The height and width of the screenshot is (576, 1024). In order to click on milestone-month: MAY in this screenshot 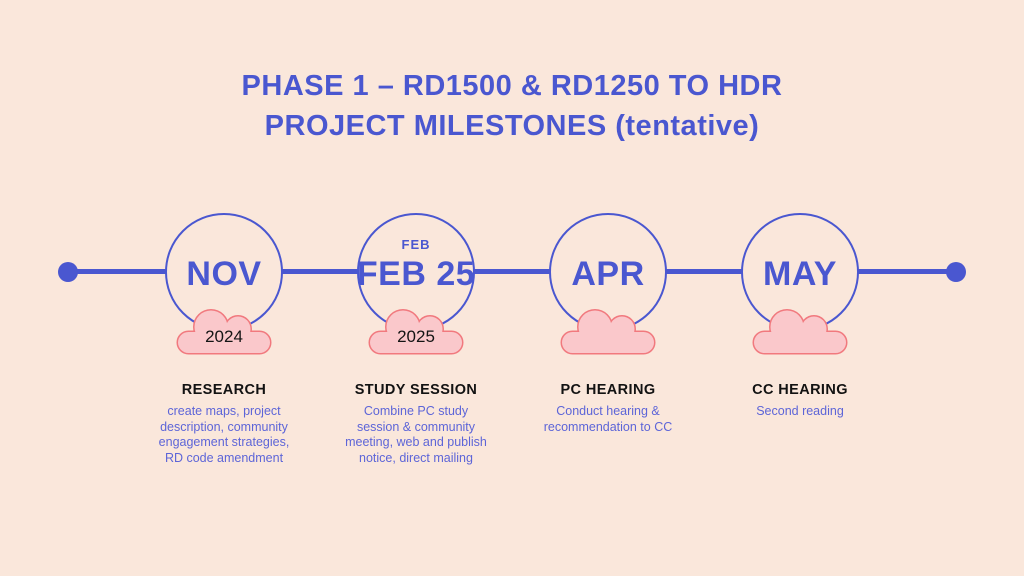, I will do `click(800, 273)`.